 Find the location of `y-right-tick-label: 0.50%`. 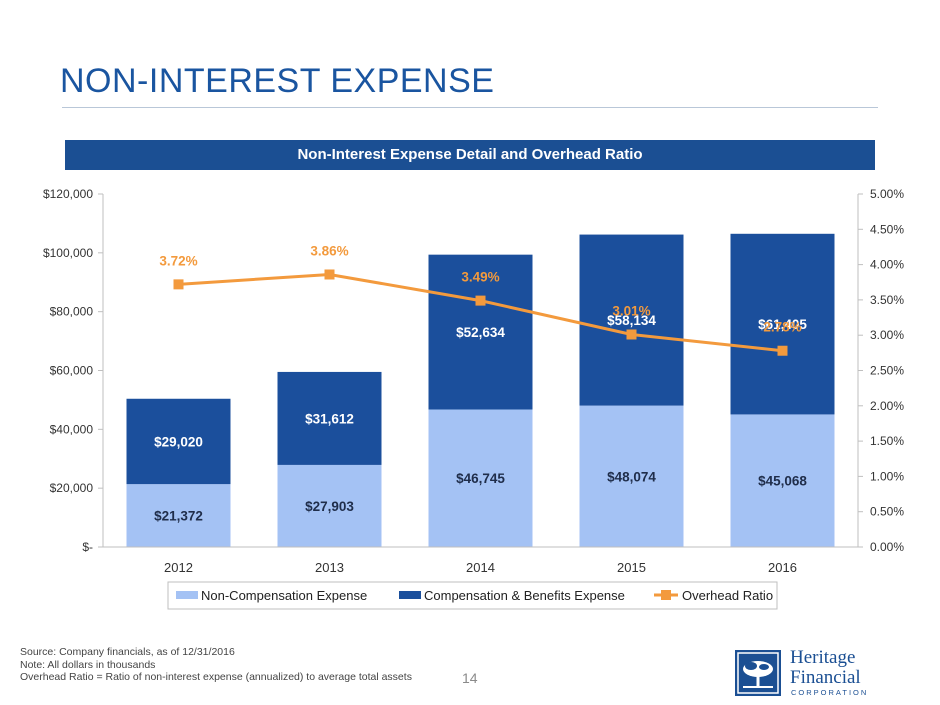

y-right-tick-label: 0.50% is located at coordinates (887, 512).